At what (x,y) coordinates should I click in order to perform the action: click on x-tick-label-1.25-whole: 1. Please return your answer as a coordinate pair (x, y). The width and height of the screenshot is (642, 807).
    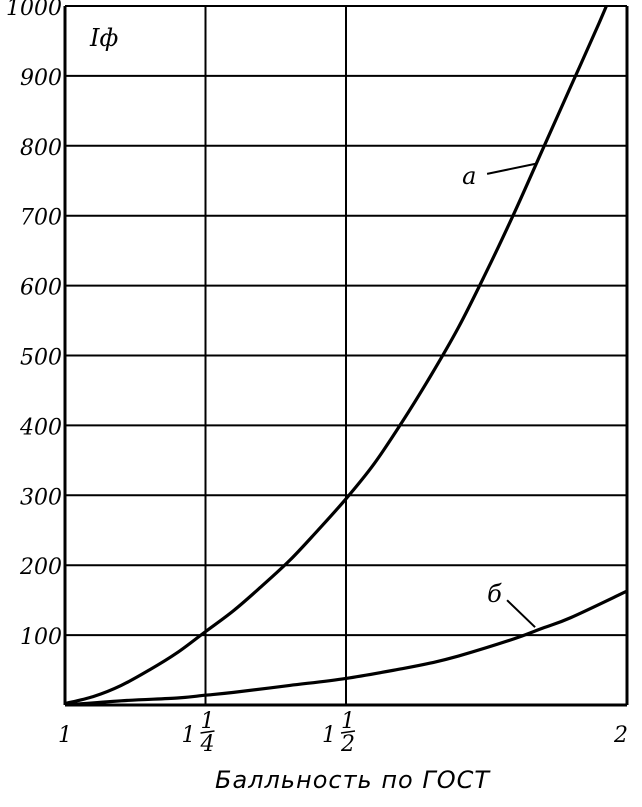
    Looking at the image, I should click on (189, 735).